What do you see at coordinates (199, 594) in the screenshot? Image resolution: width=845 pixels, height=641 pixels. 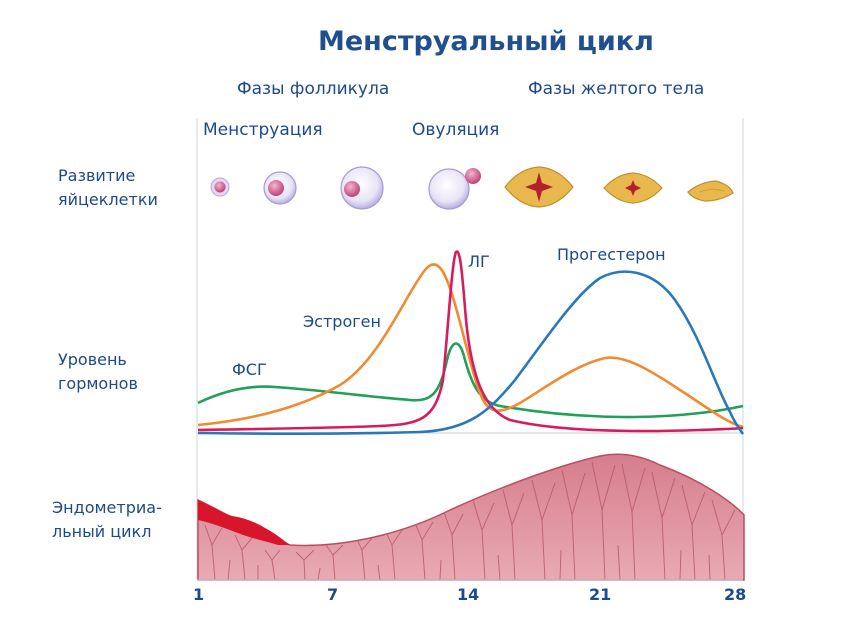 I see `x-tick-day-1: 1` at bounding box center [199, 594].